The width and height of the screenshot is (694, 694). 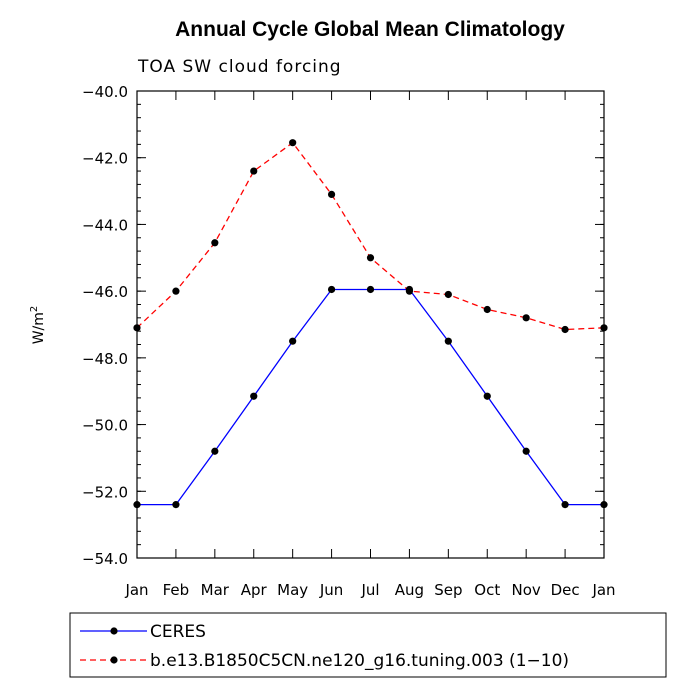 What do you see at coordinates (254, 590) in the screenshot?
I see `x-tick-label: Apr` at bounding box center [254, 590].